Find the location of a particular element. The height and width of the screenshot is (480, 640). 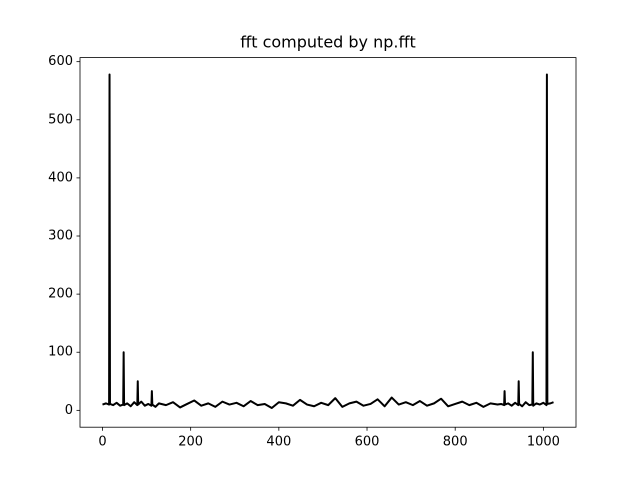

x-tick-label: 200 is located at coordinates (190, 442).